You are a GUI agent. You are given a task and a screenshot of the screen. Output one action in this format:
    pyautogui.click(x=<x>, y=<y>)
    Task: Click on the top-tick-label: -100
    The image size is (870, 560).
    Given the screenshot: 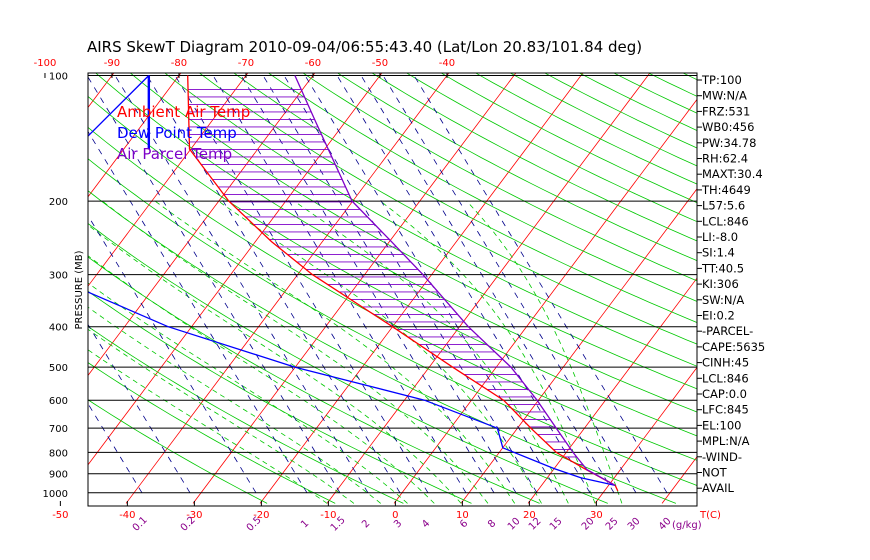 What is the action you would take?
    pyautogui.click(x=45, y=63)
    